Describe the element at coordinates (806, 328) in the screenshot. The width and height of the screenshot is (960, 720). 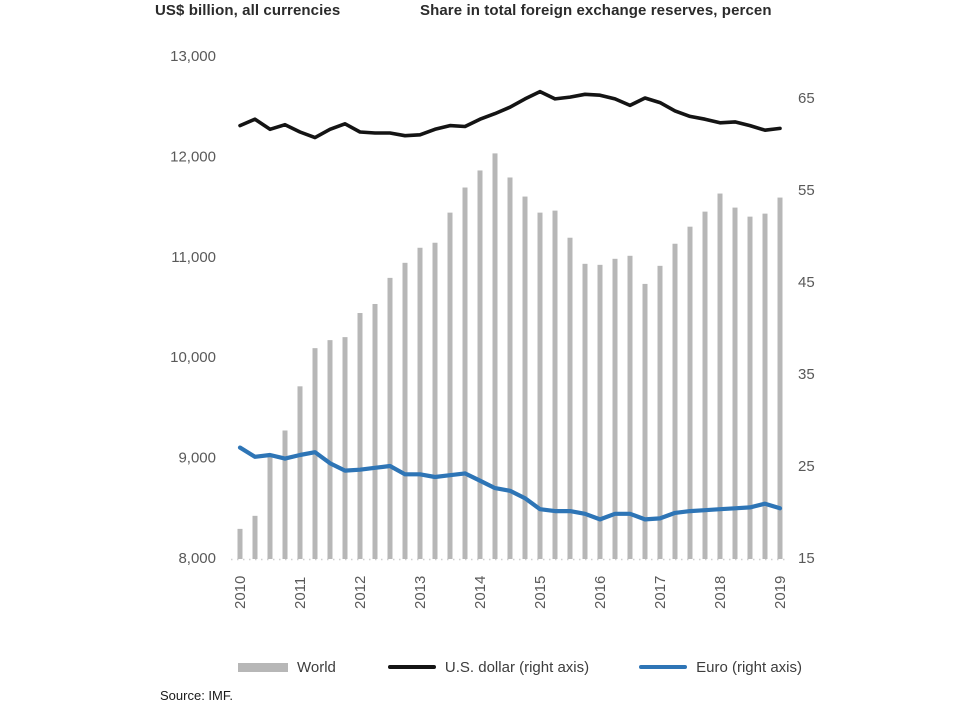
I see `y-axis-right-labels: 15 25 35 45 55 65` at that location.